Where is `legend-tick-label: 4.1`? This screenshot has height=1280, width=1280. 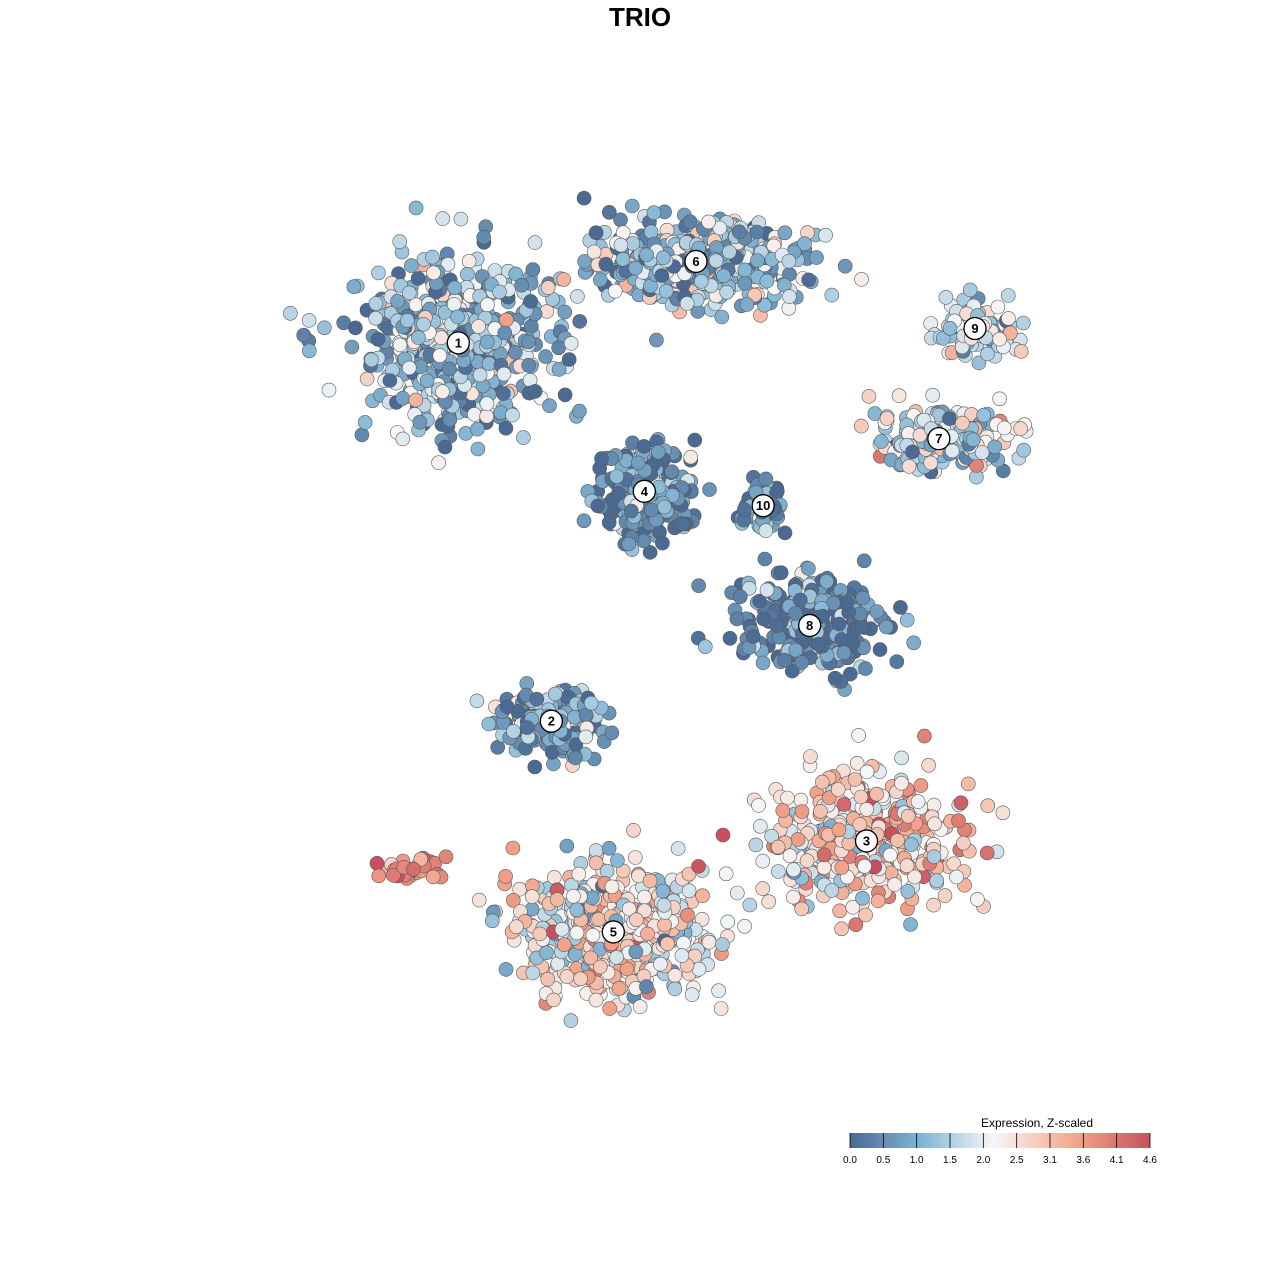 legend-tick-label: 4.1 is located at coordinates (1117, 1160).